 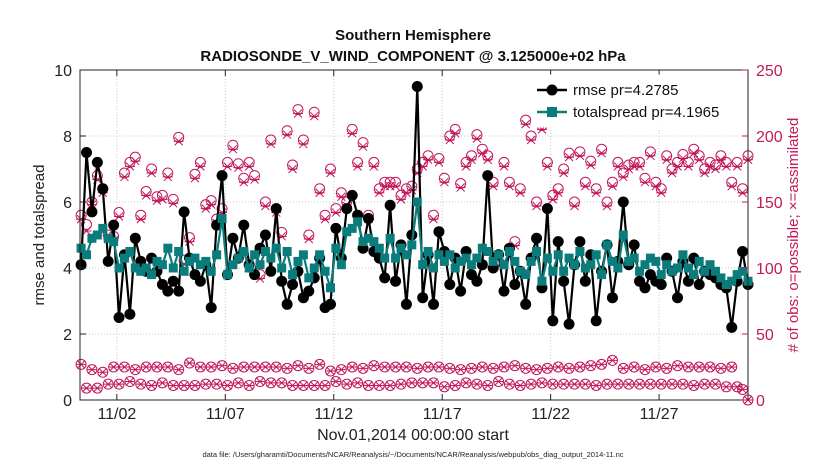 What do you see at coordinates (769, 203) in the screenshot?
I see `y-right-tick-label: 150` at bounding box center [769, 203].